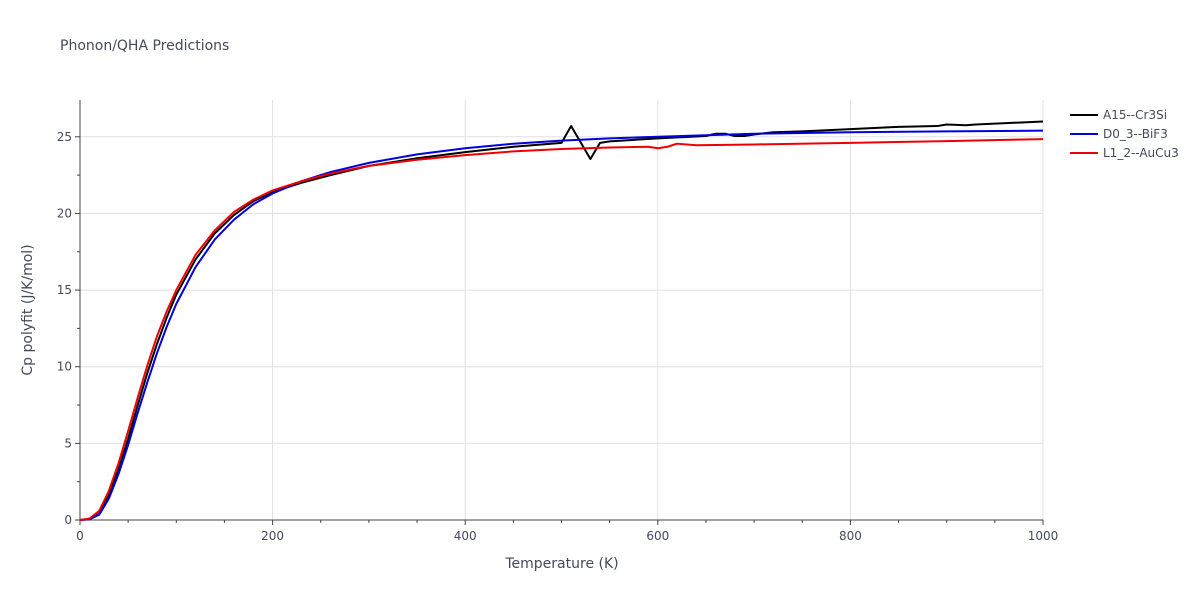 Image resolution: width=1200 pixels, height=600 pixels. I want to click on legend: A15--Cr3Si D0_3--BiF3 L1_2--AuCu3, so click(1124, 134).